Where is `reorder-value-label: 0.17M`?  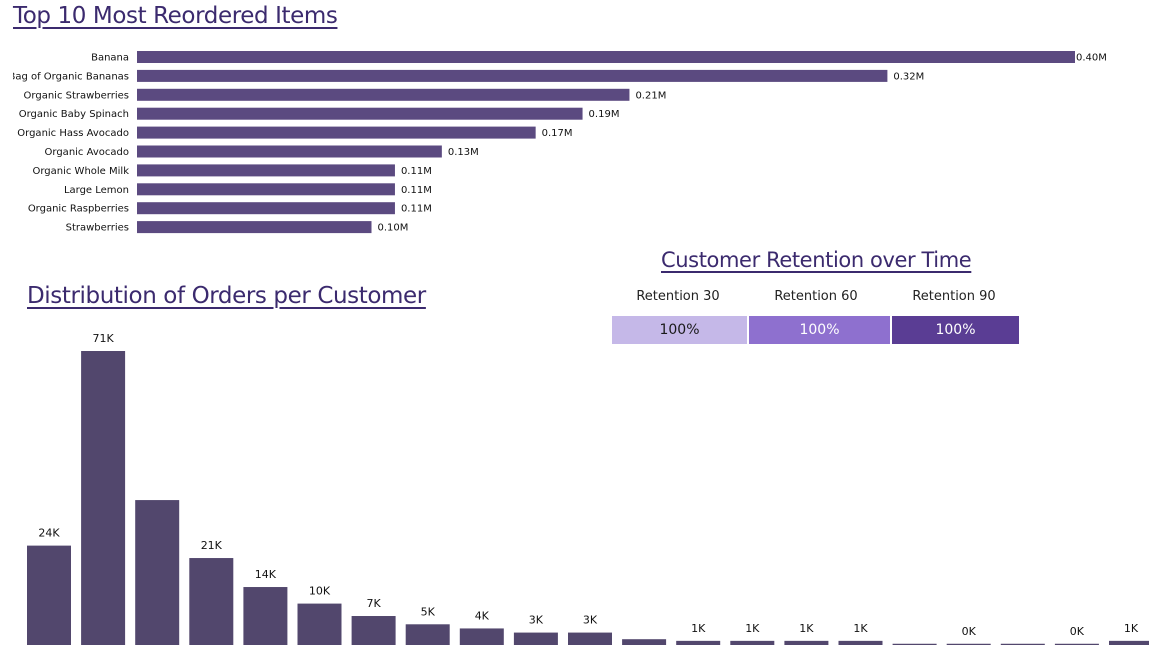 reorder-value-label: 0.17M is located at coordinates (557, 133).